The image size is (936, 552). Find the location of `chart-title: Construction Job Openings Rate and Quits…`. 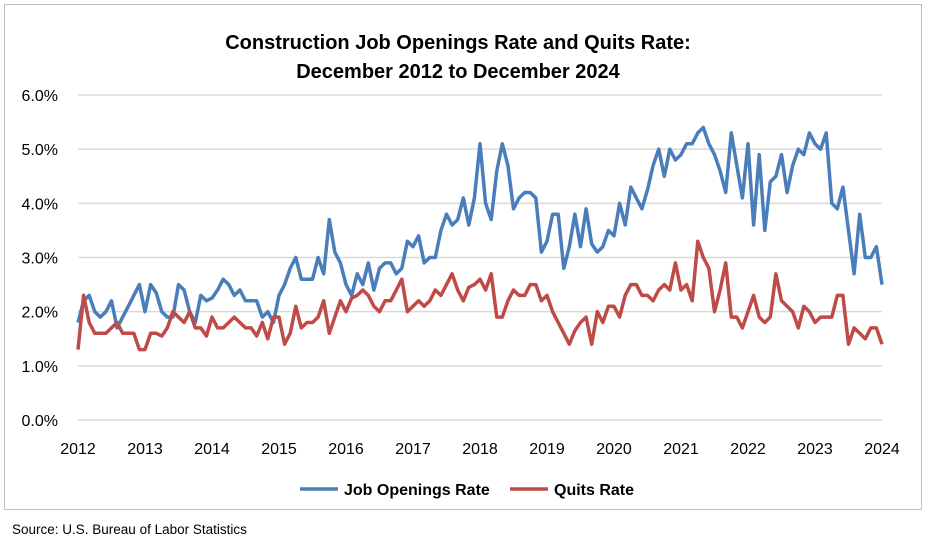

chart-title: Construction Job Openings Rate and Quits… is located at coordinates (458, 57).